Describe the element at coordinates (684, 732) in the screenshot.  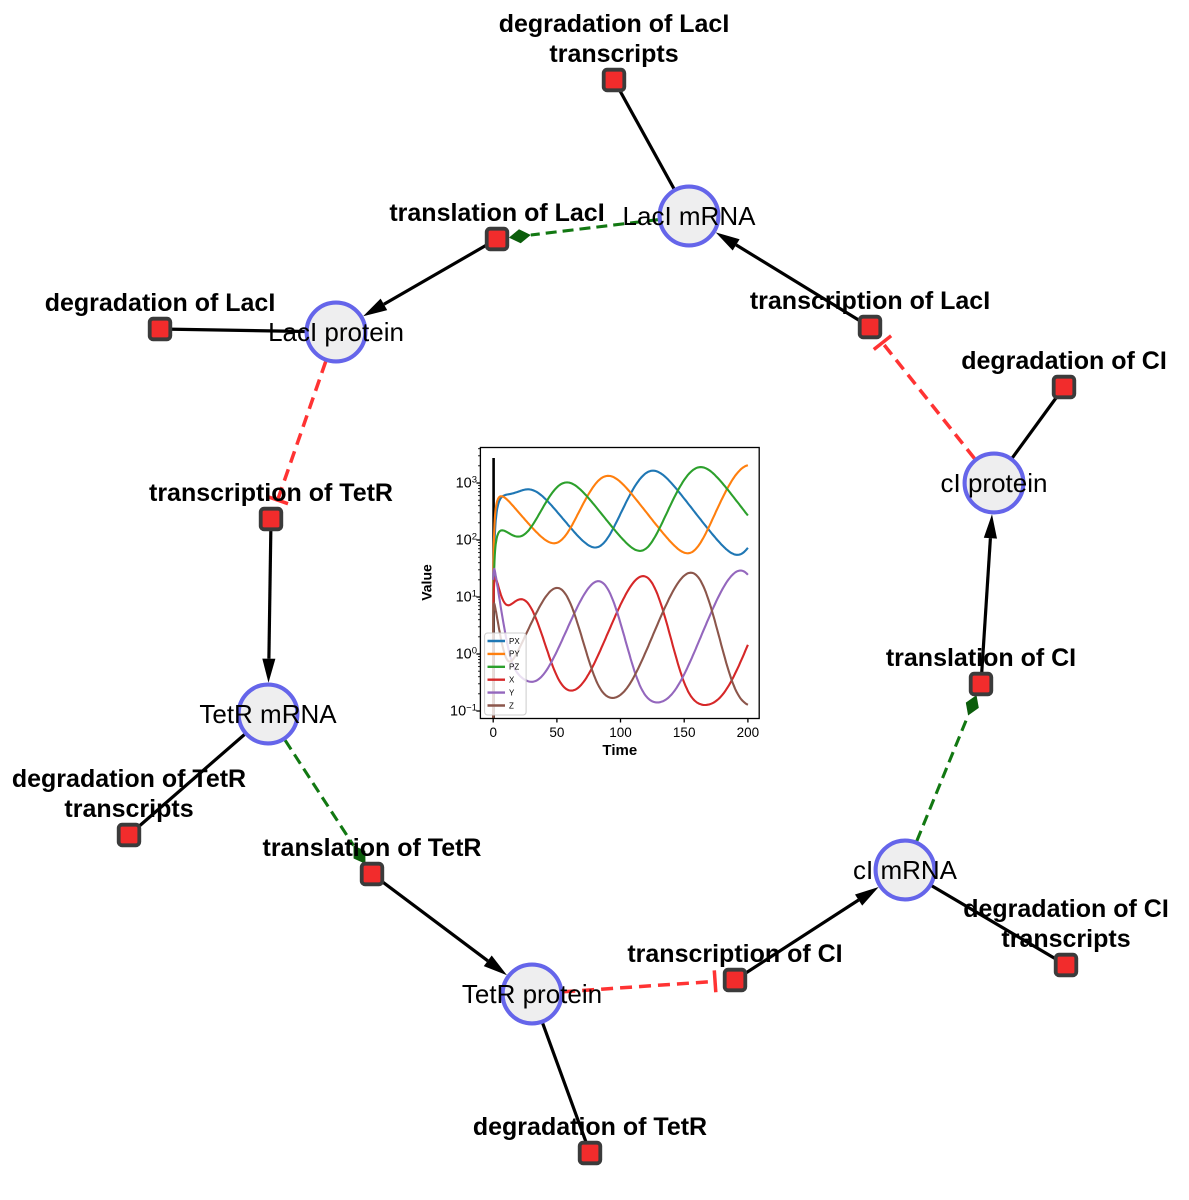
I see `svg-text: 150` at that location.